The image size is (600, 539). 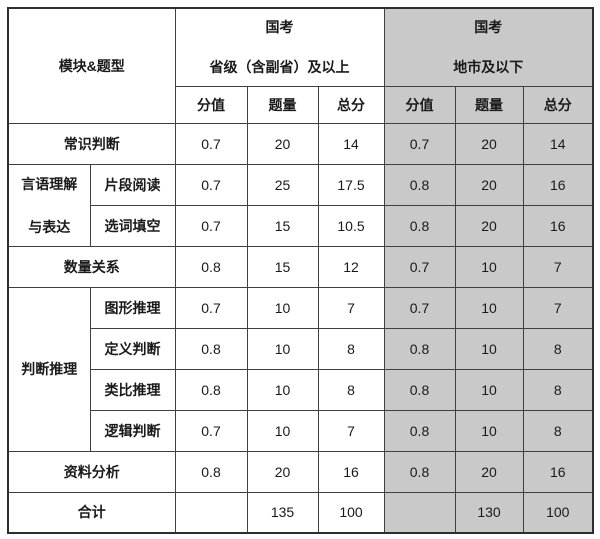 I want to click on table-row: 合计 135 100 130 100, so click(x=300, y=512).